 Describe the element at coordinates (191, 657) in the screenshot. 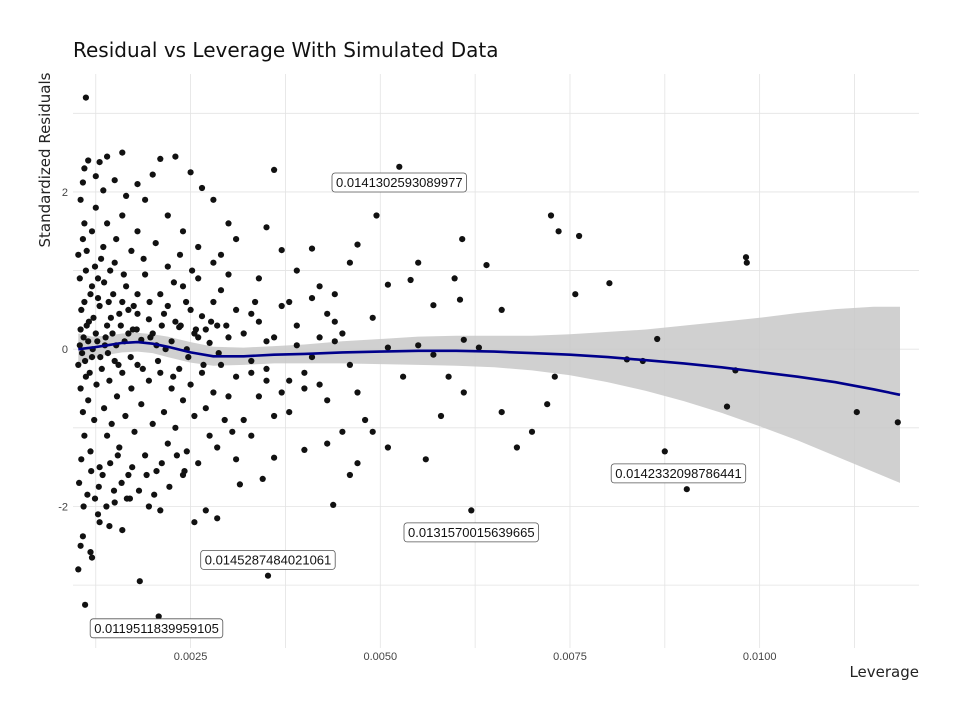

I see `x-tick-label: 0.0025` at that location.